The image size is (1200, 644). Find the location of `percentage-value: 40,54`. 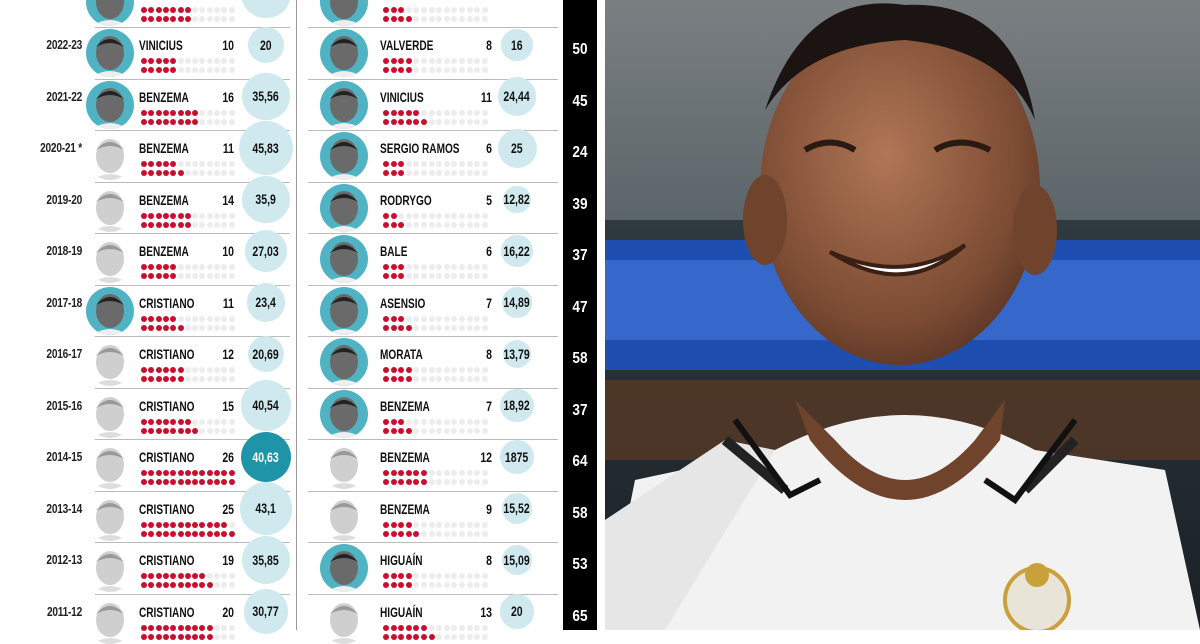

percentage-value: 40,54 is located at coordinates (266, 405).